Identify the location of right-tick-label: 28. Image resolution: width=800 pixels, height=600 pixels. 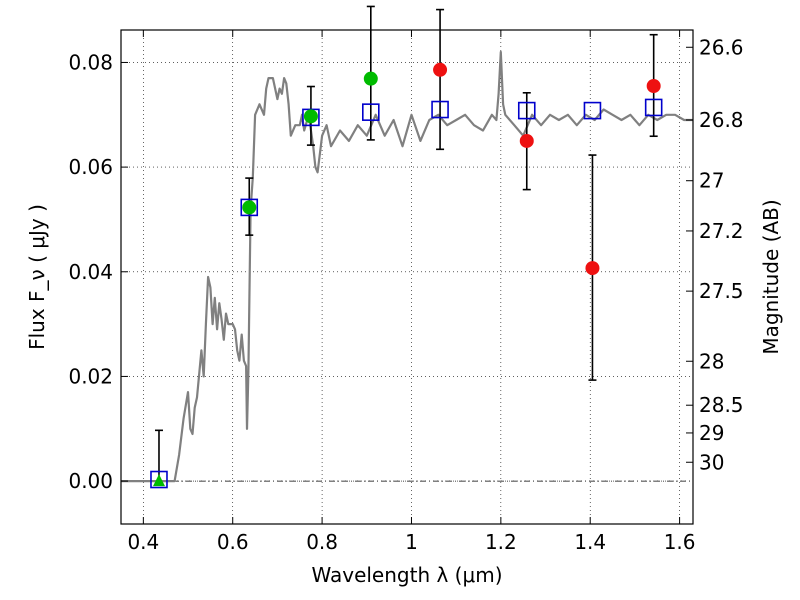
(711, 361).